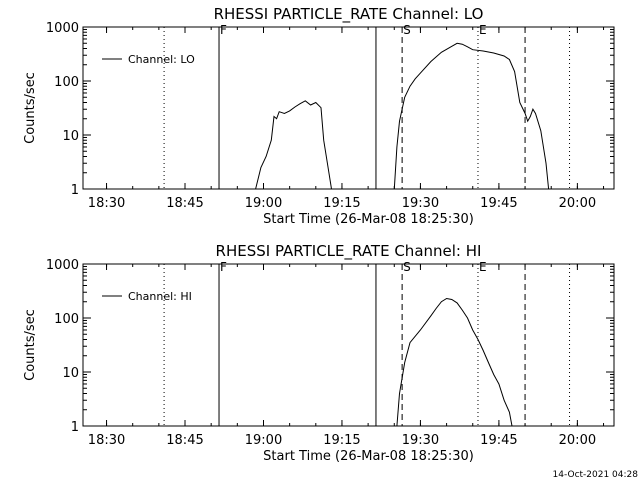 The width and height of the screenshot is (640, 480). I want to click on legend-label: Channel: HI, so click(160, 296).